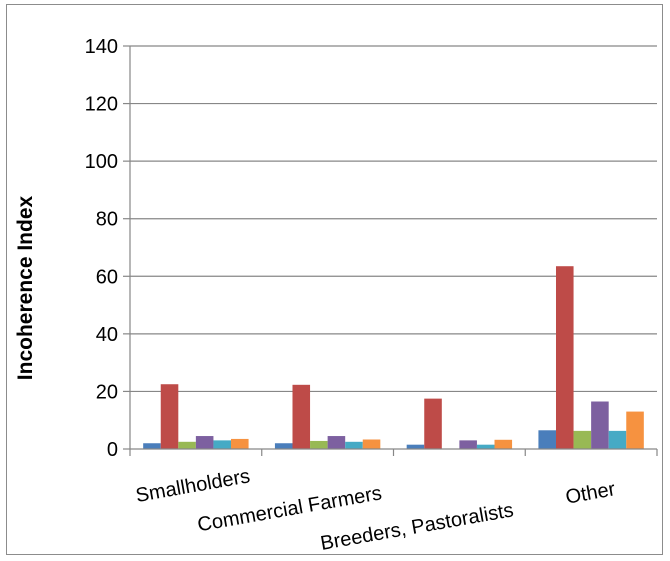 This screenshot has height=561, width=670. I want to click on y-tick-label: 0, so click(112, 450).